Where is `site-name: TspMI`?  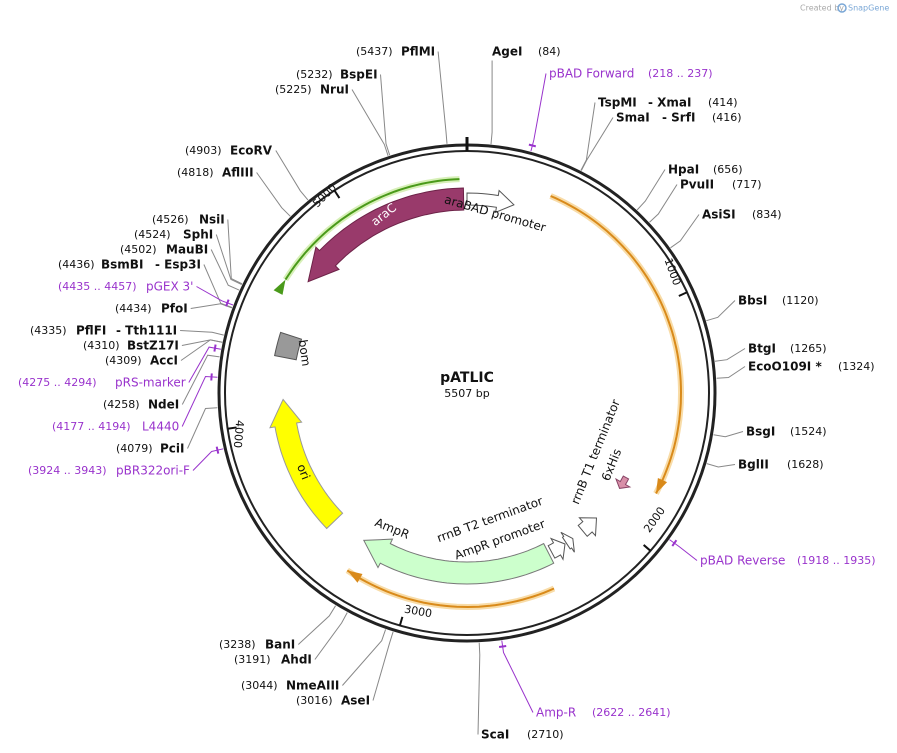 site-name: TspMI is located at coordinates (617, 103).